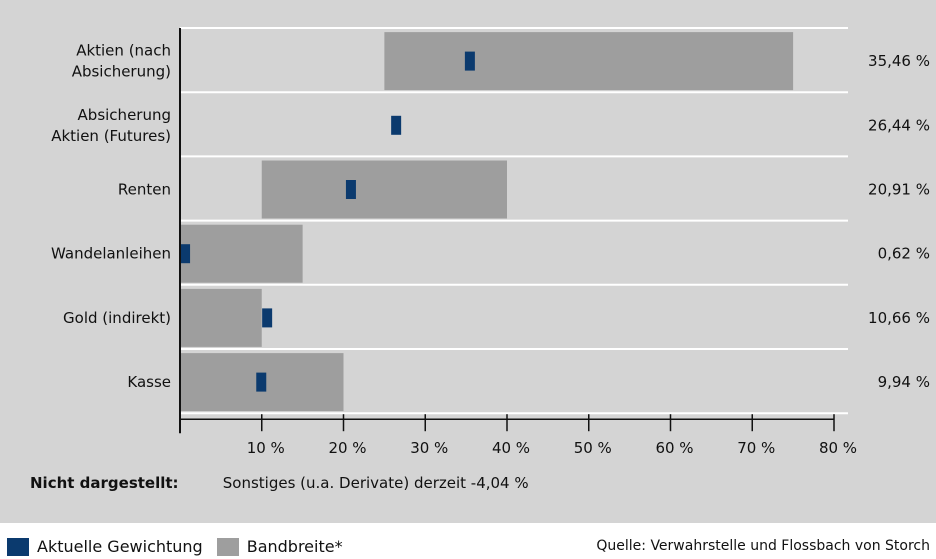  What do you see at coordinates (593, 448) in the screenshot?
I see `x-tick-label: 50 %` at bounding box center [593, 448].